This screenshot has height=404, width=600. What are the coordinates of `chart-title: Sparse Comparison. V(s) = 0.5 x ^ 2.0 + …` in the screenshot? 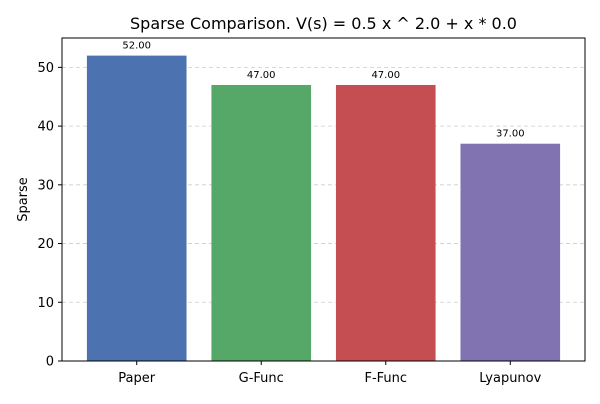 It's located at (323, 23).